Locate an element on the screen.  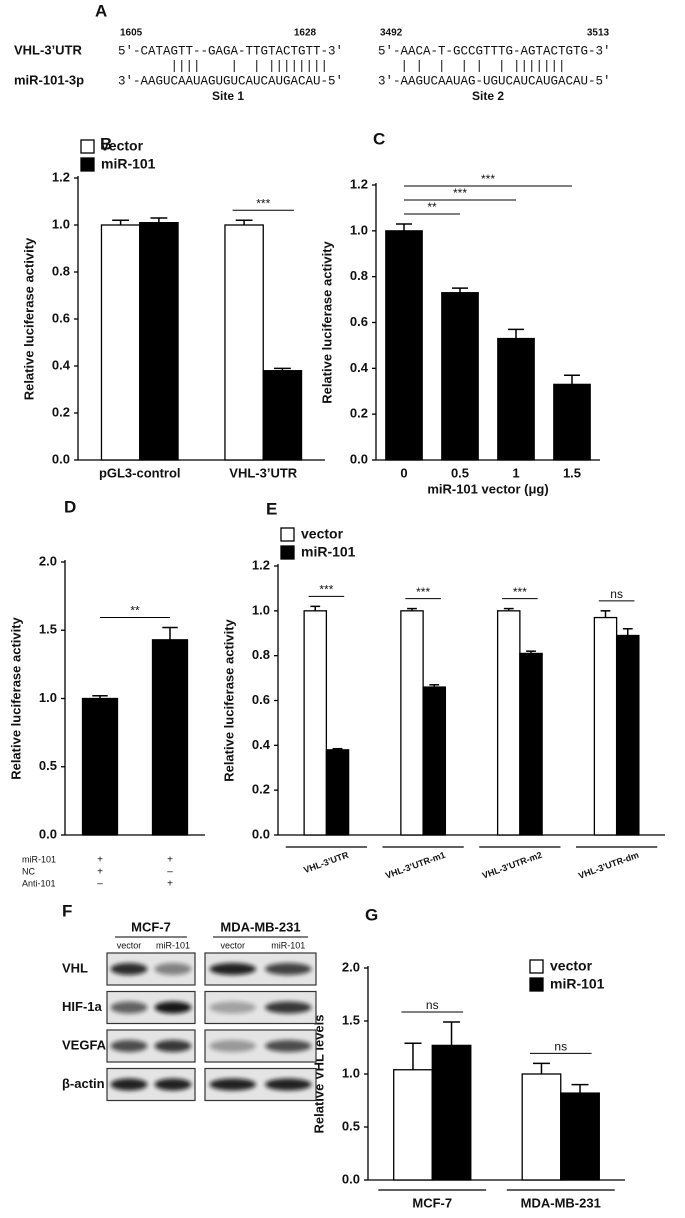
target-seq: 5′-CATAGTT--GAGA-TTGTACTGTT-3′ is located at coordinates (230, 51).